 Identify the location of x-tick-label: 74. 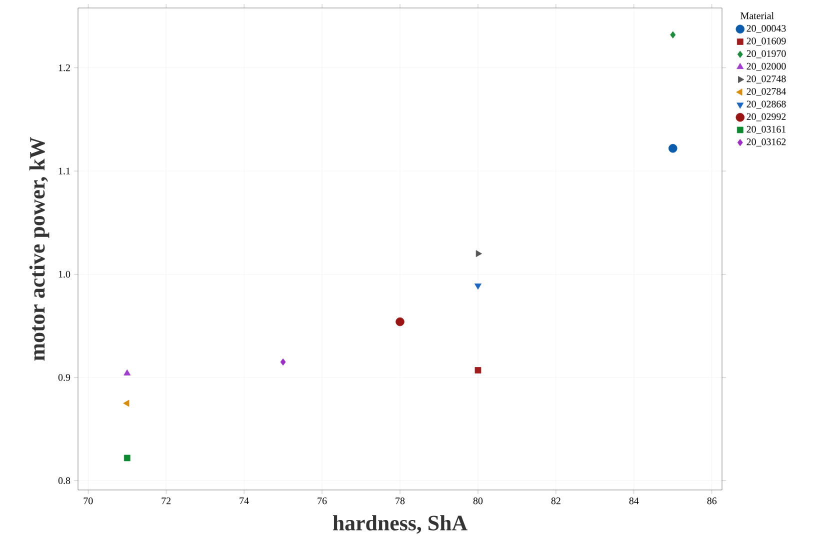
(244, 501).